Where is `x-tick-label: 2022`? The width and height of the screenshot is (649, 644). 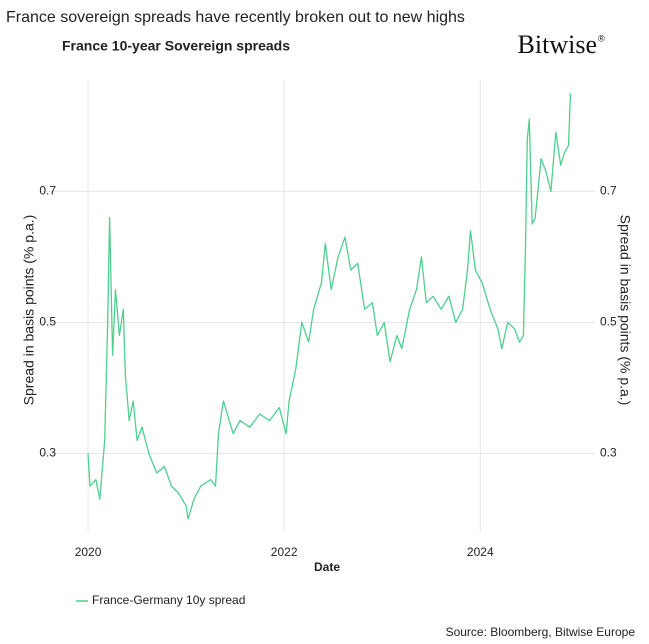
x-tick-label: 2022 is located at coordinates (284, 552).